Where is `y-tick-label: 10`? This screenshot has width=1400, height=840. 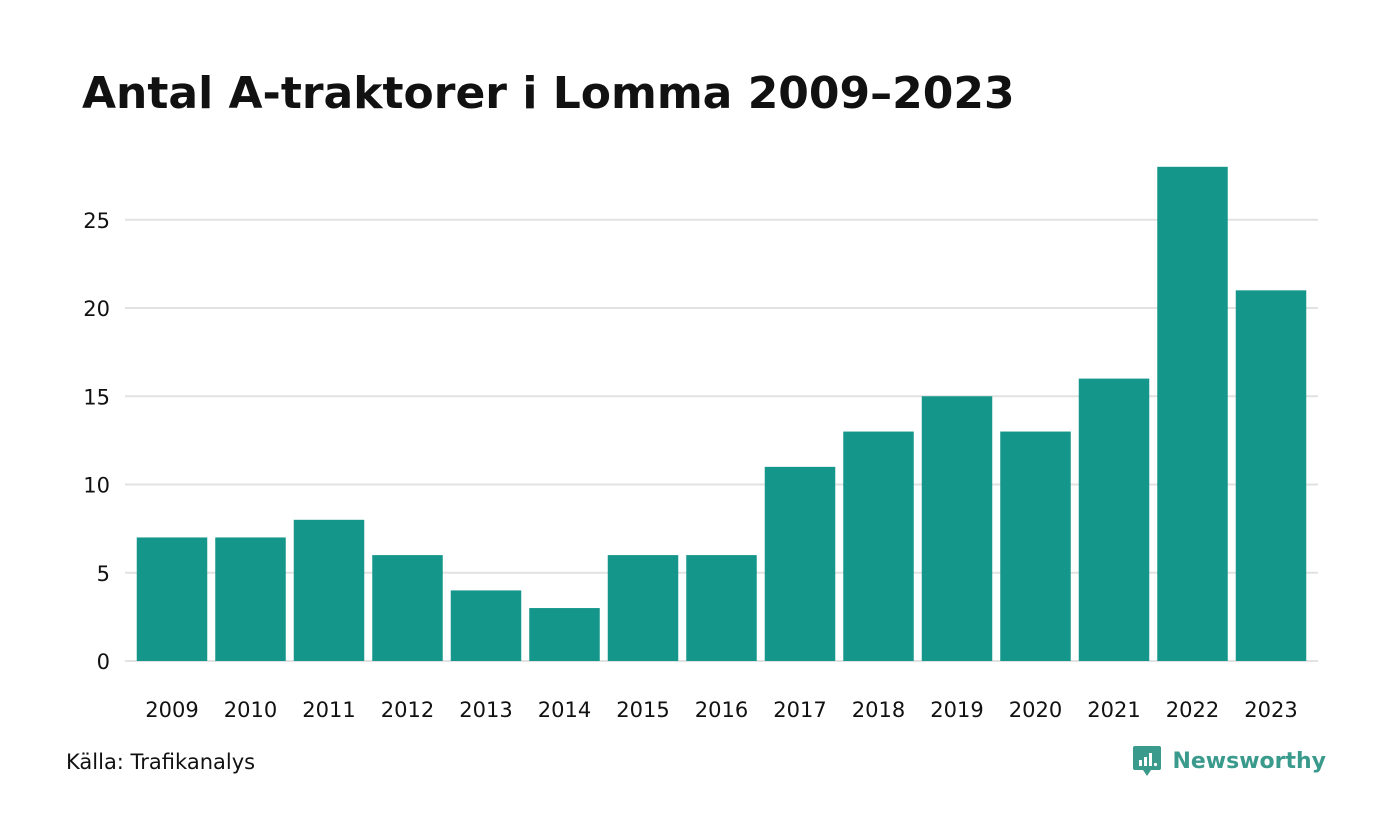 y-tick-label: 10 is located at coordinates (96, 486).